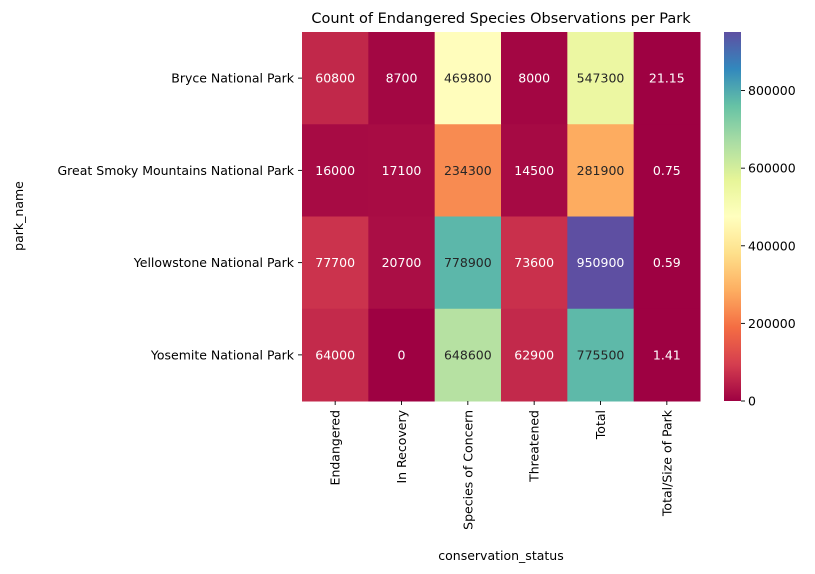 The width and height of the screenshot is (815, 574). I want to click on cell-value-label: 20700, so click(402, 262).